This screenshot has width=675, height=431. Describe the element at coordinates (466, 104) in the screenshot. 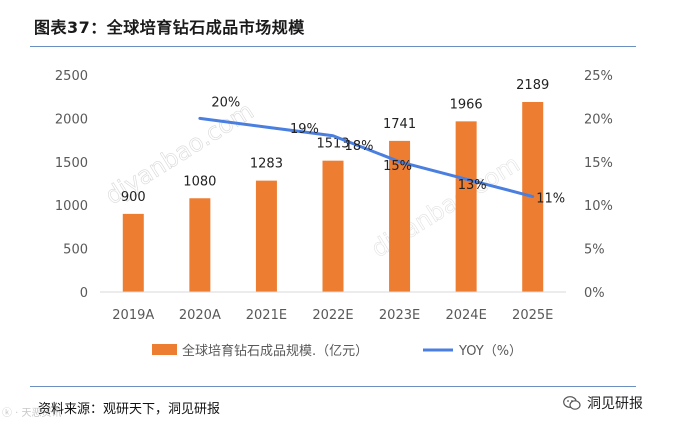

I see `bar-value-label: 1966` at that location.